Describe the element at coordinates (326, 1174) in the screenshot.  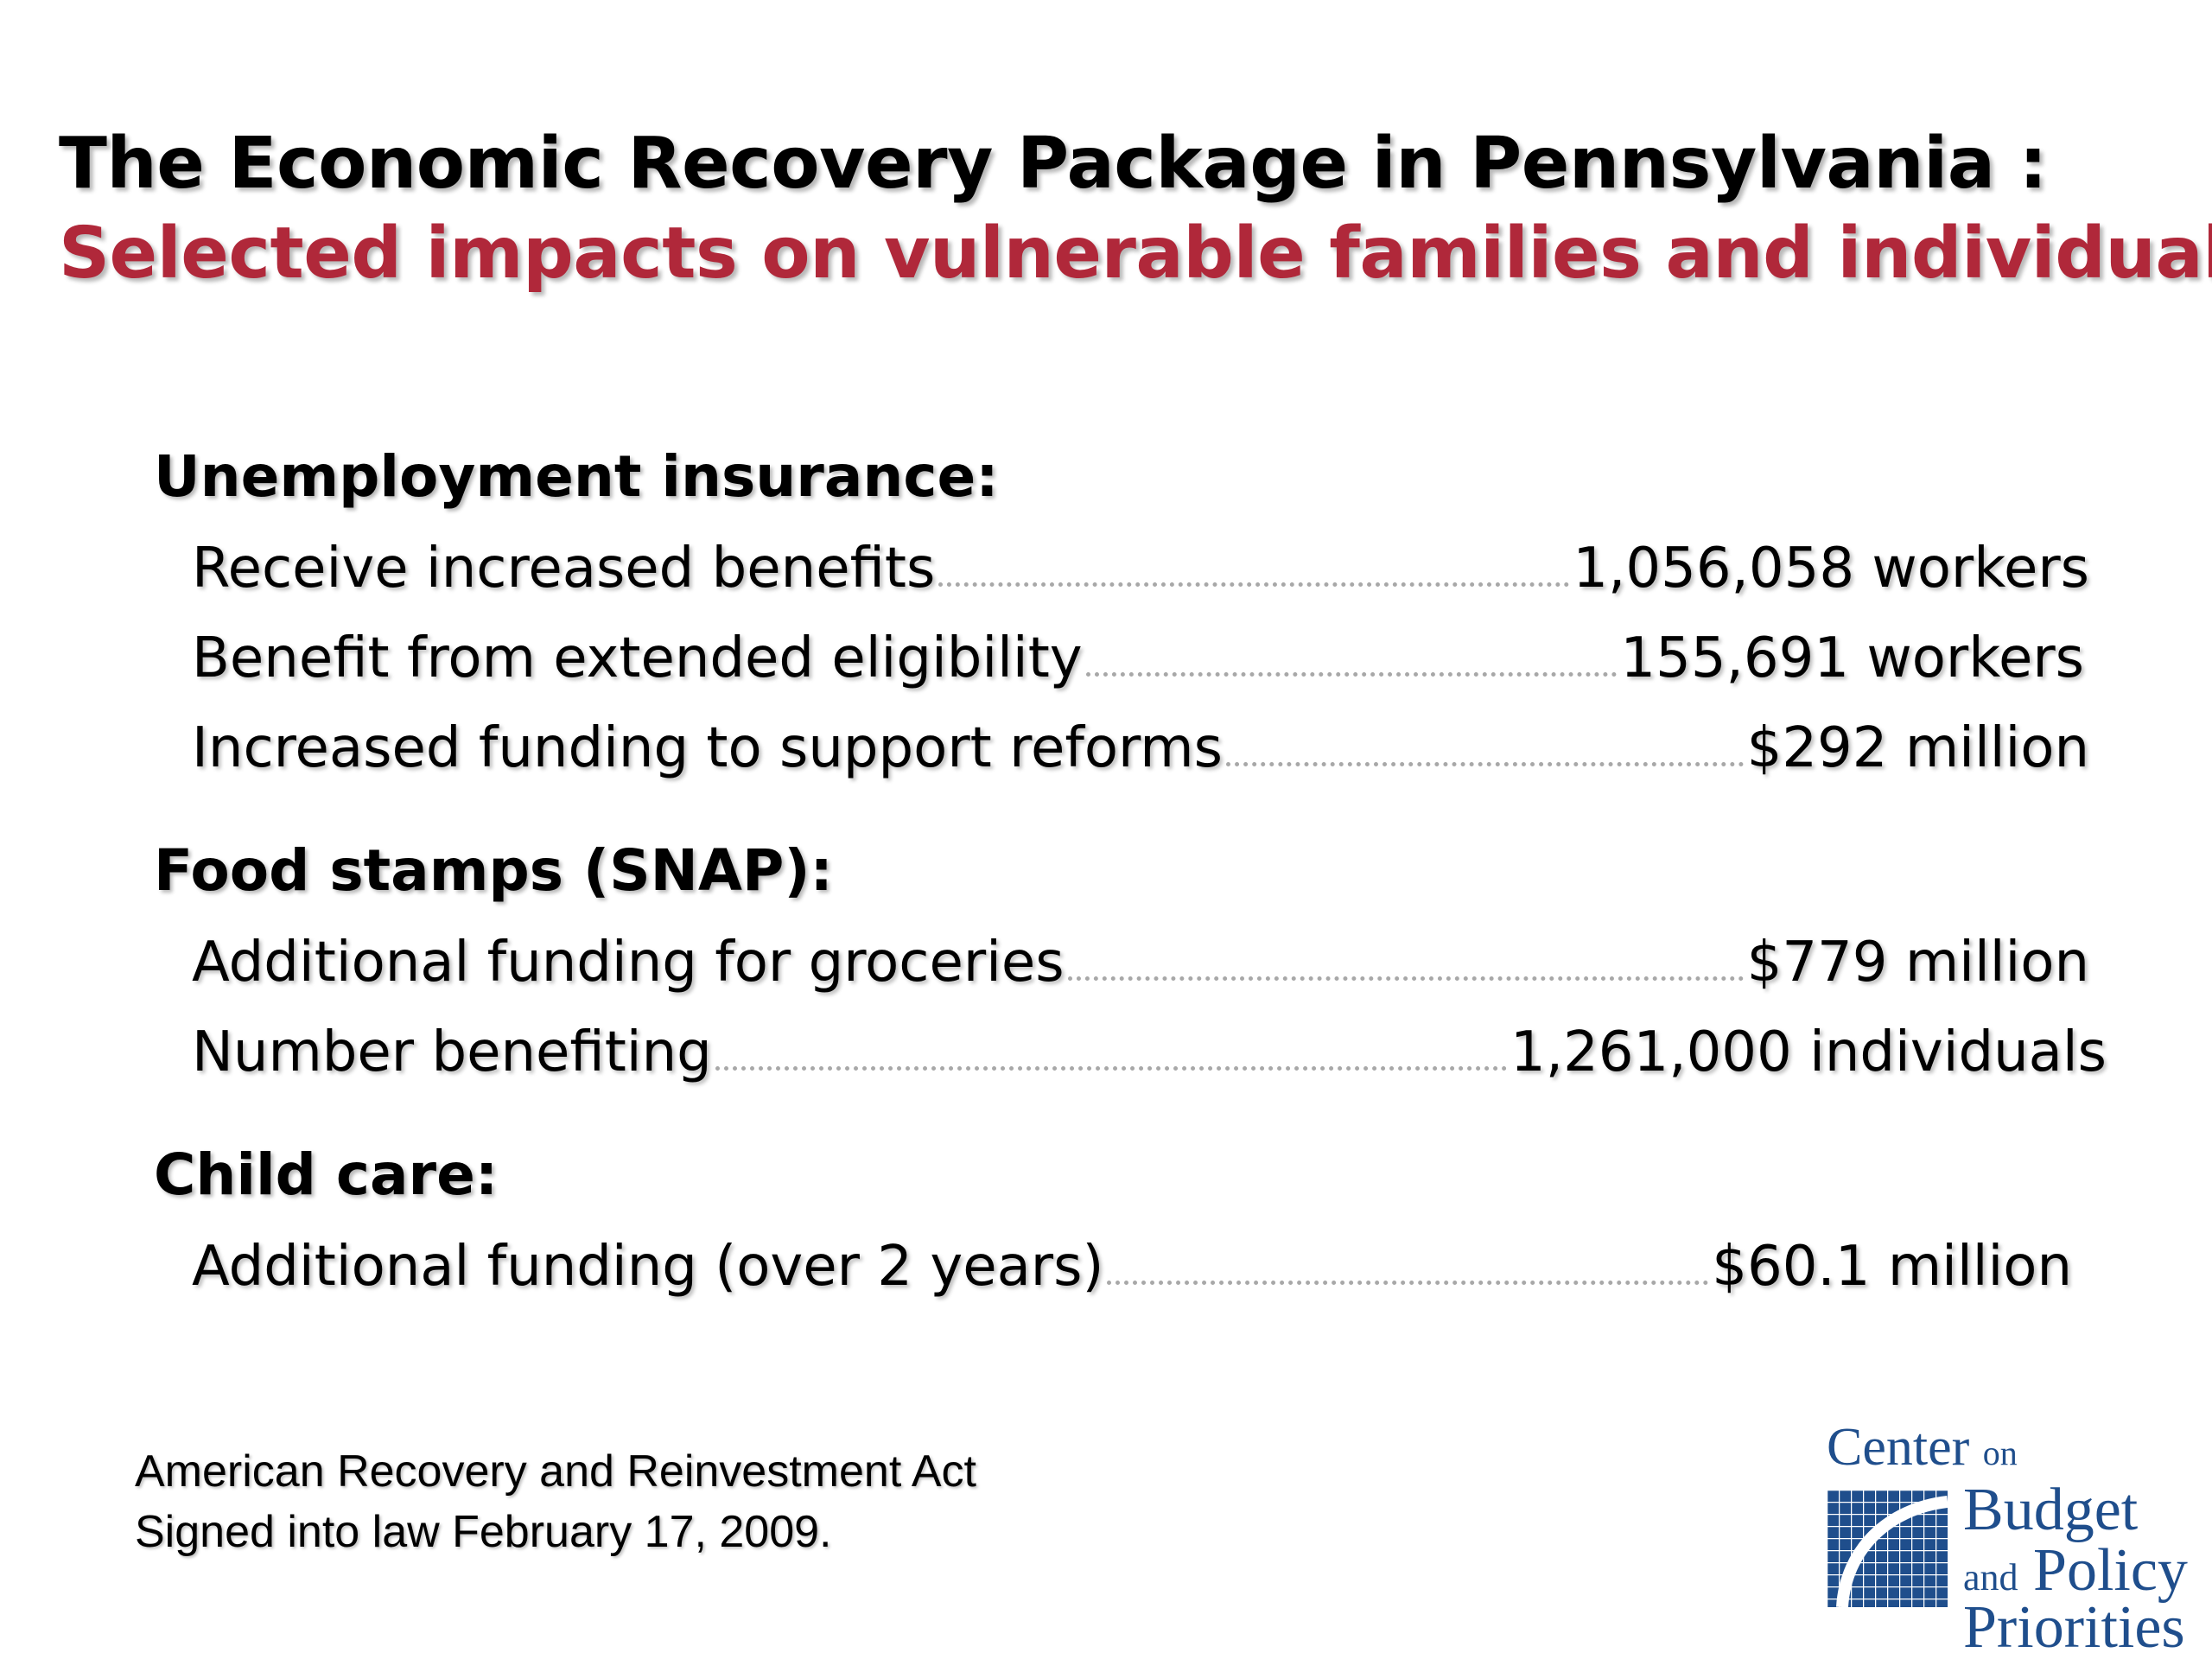
I see `section-heading-child-care: Child care:` at that location.